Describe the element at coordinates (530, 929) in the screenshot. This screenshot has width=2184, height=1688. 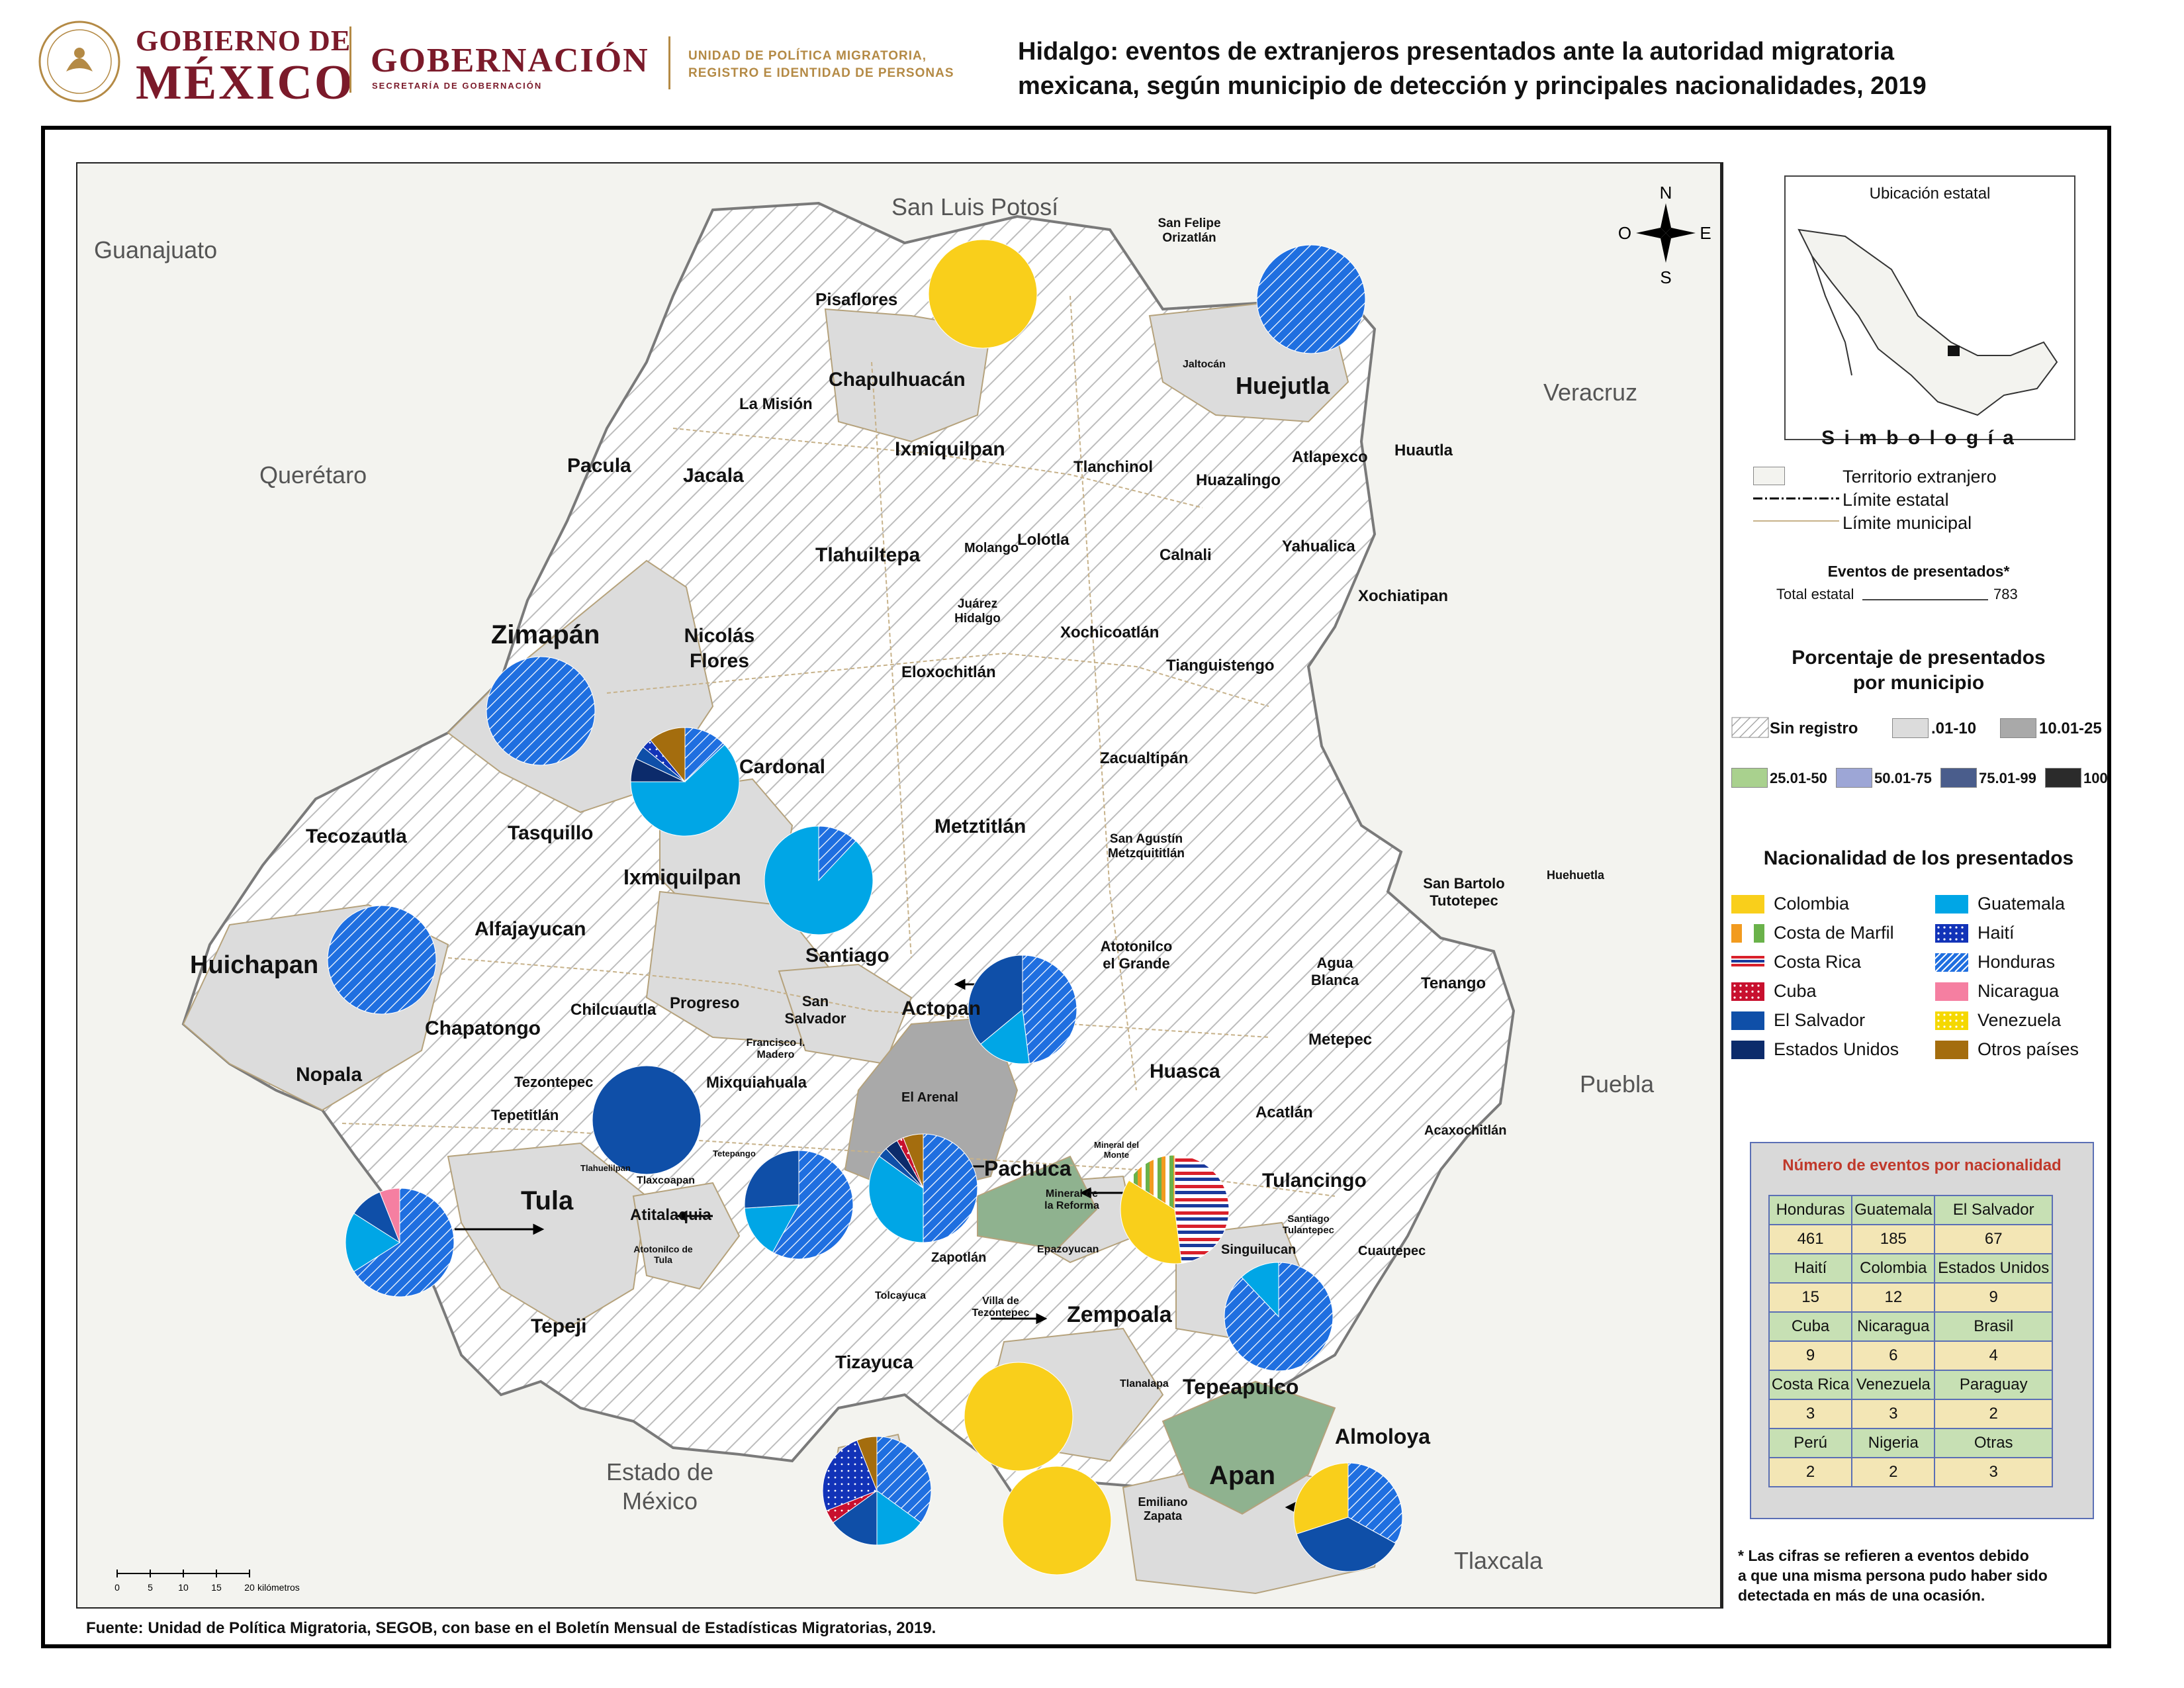
I see `lbl-alfajayucan: Alfajayucan` at that location.